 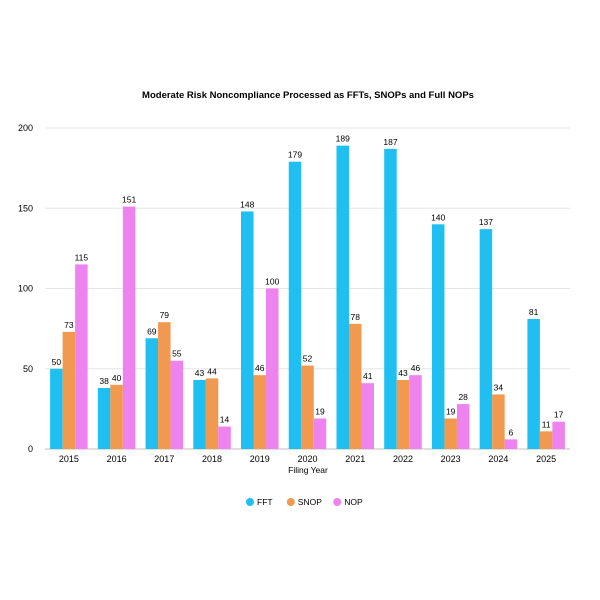 I want to click on x-tick-label: 2019, so click(x=260, y=459).